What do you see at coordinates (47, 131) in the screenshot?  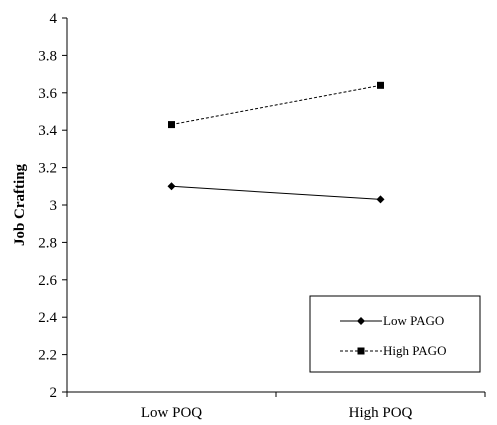 I see `y-tick-label: 3.4` at bounding box center [47, 131].